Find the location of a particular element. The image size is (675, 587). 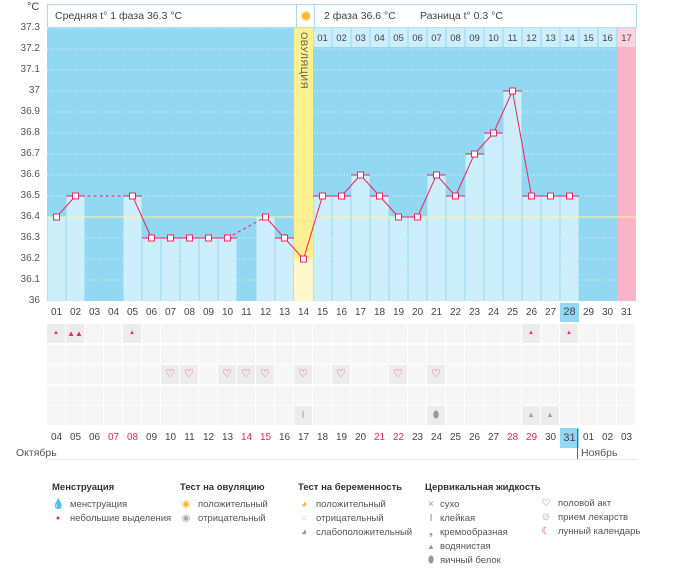

calendar-date: 14 is located at coordinates (246, 437).